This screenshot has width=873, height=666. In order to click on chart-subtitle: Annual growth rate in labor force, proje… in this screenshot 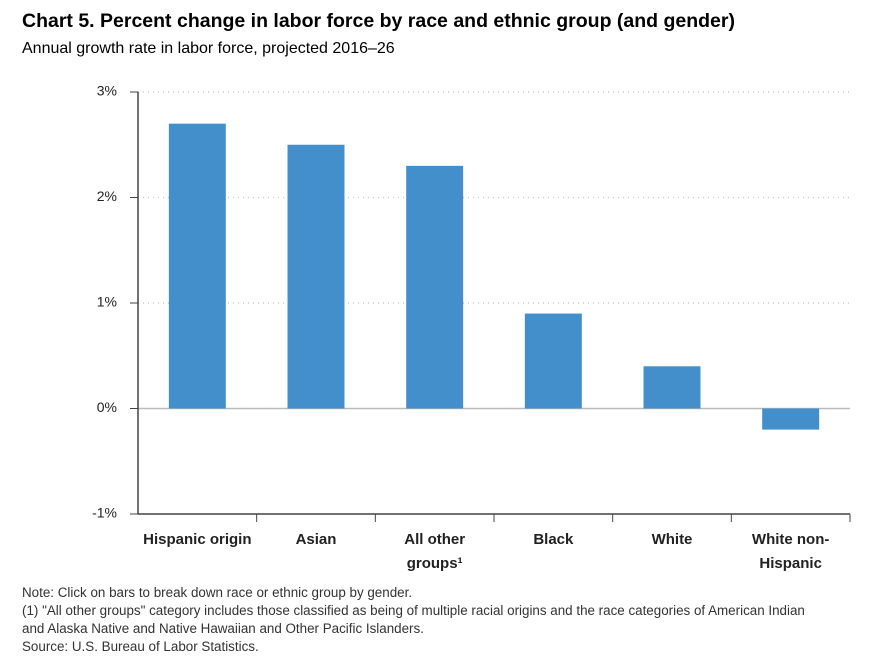, I will do `click(208, 48)`.